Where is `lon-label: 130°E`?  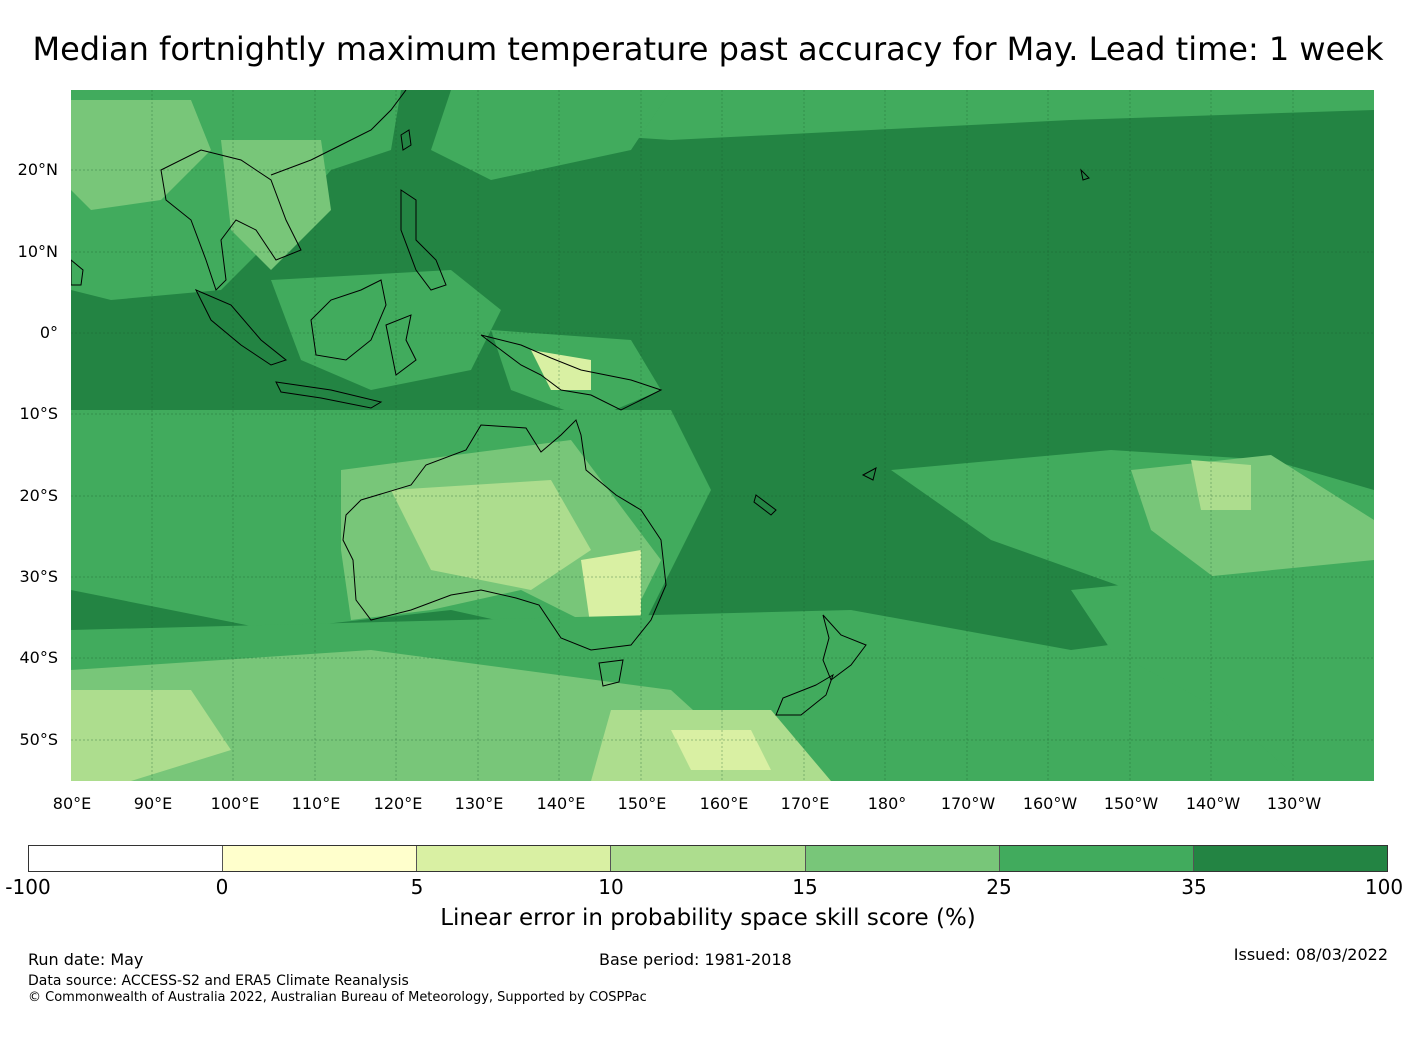
lon-label: 130°E is located at coordinates (479, 803).